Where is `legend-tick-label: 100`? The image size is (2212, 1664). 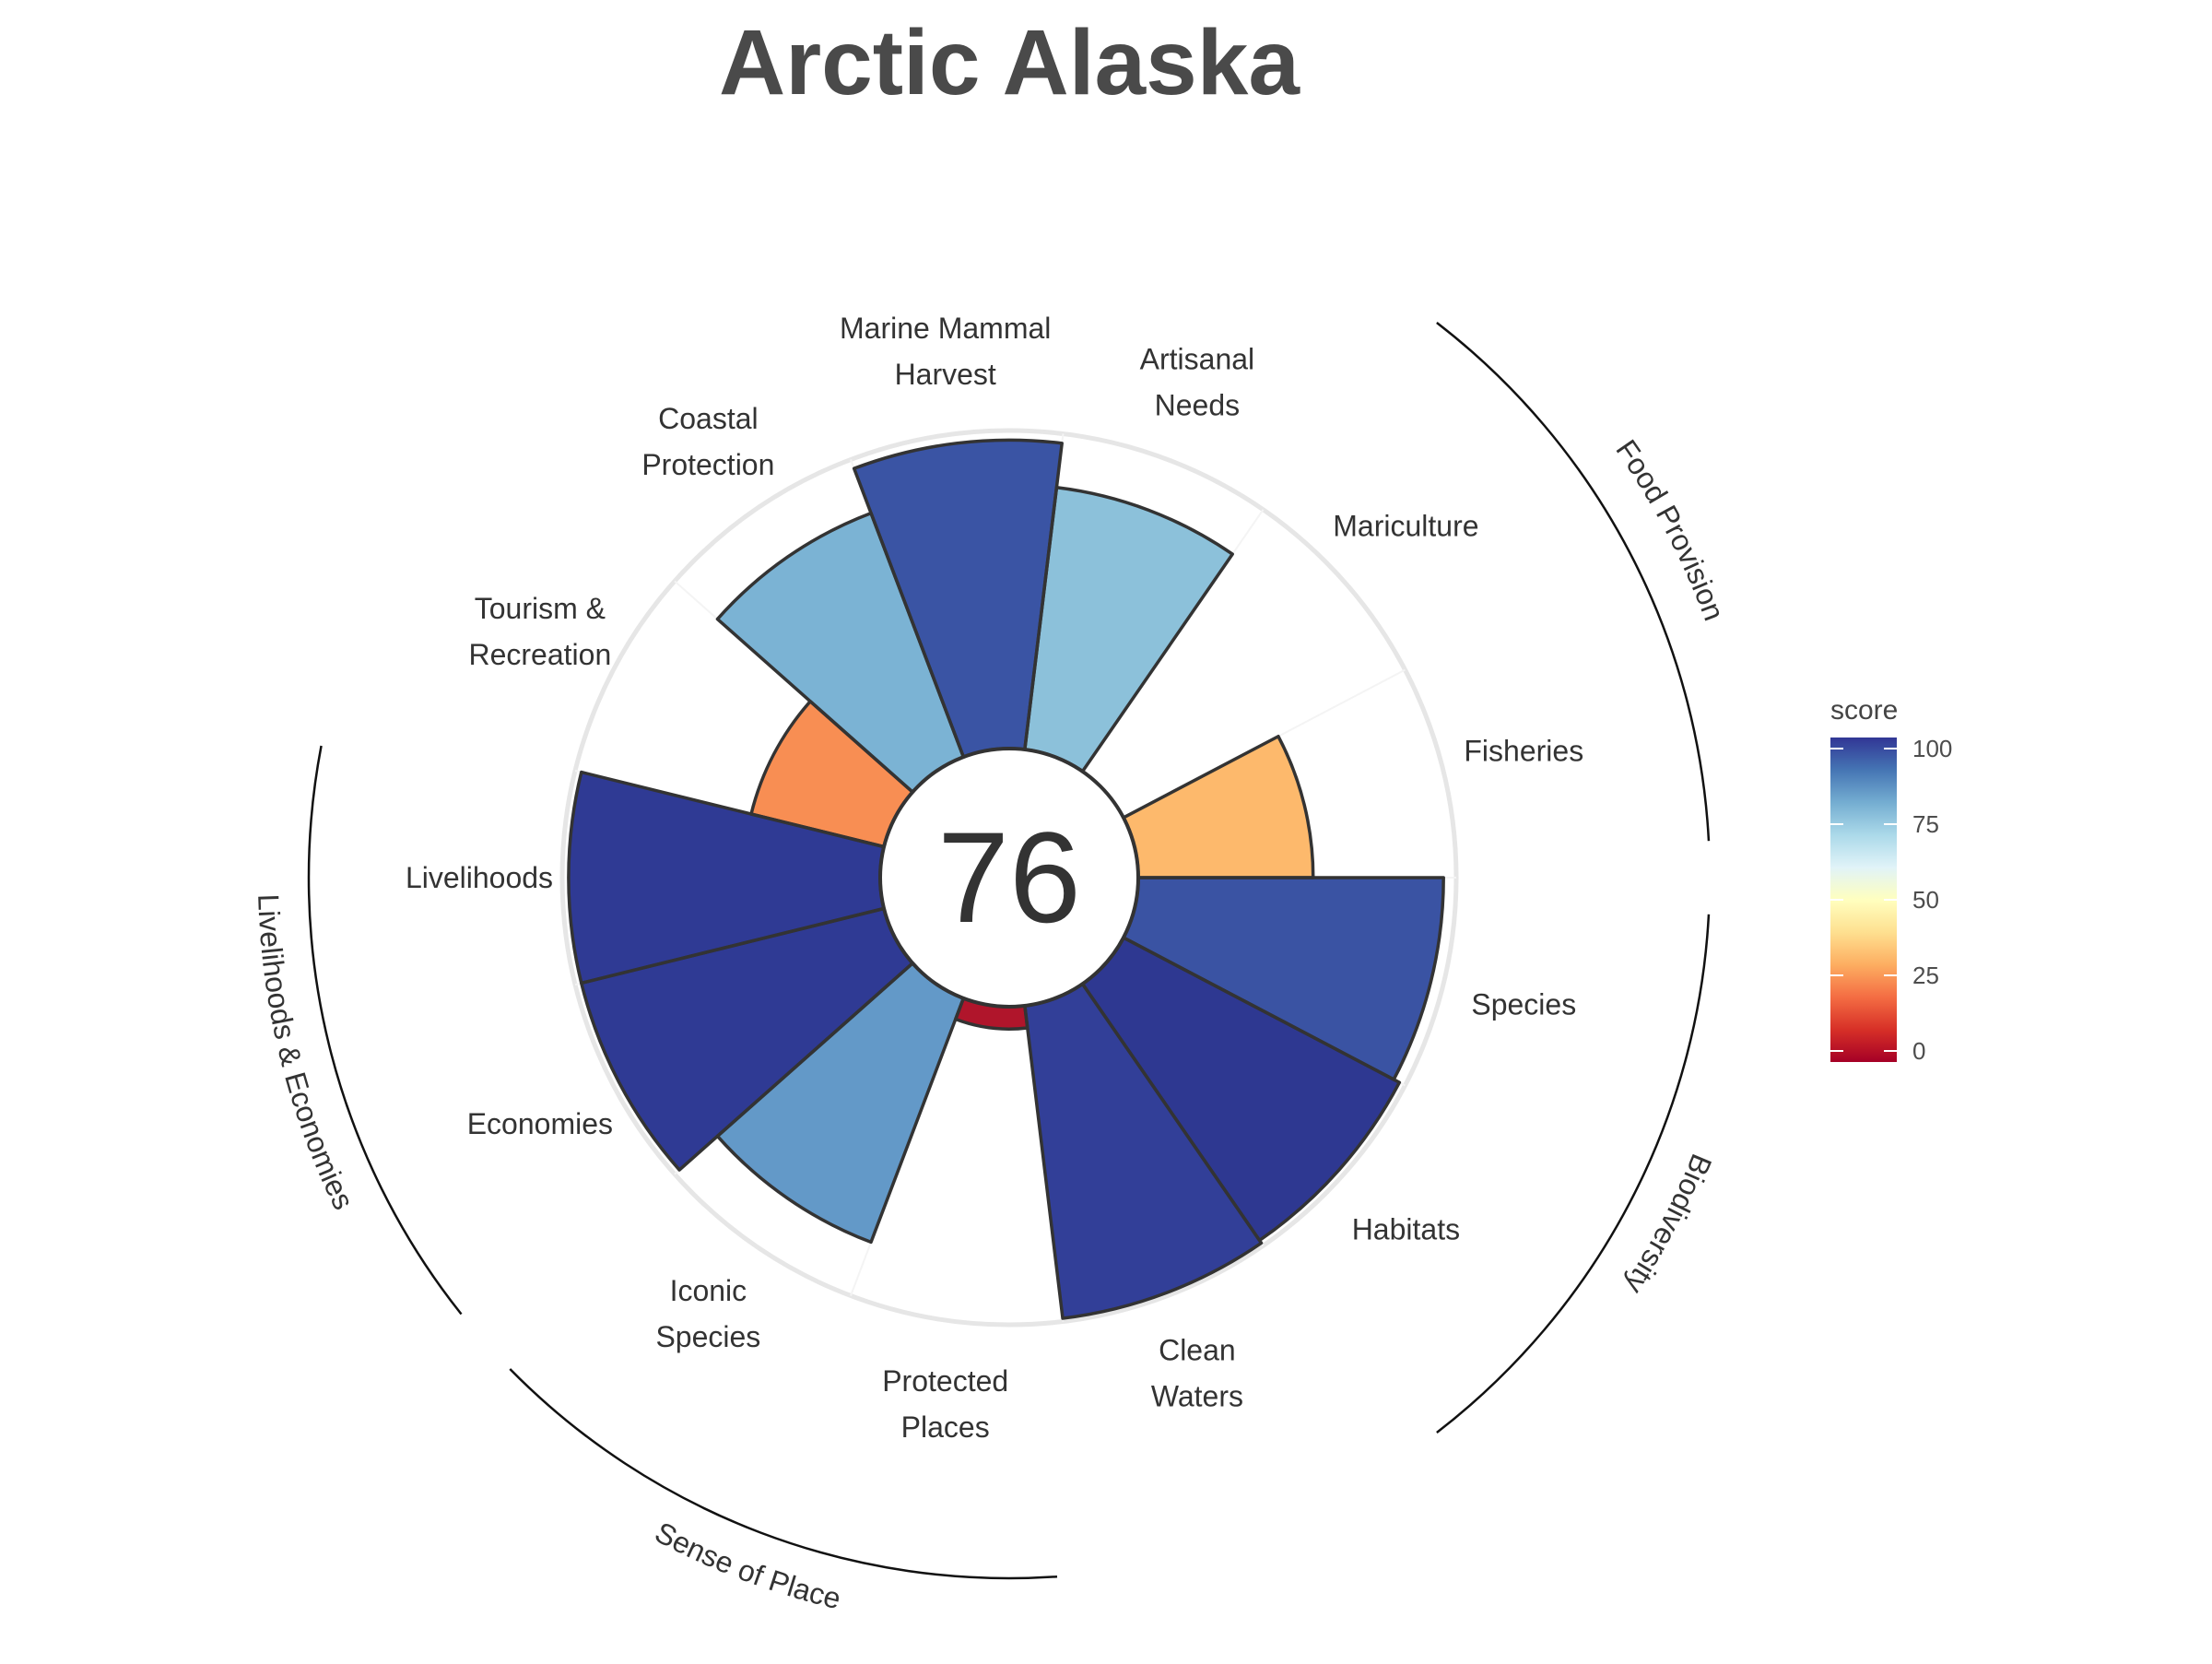 legend-tick-label: 100 is located at coordinates (1932, 748).